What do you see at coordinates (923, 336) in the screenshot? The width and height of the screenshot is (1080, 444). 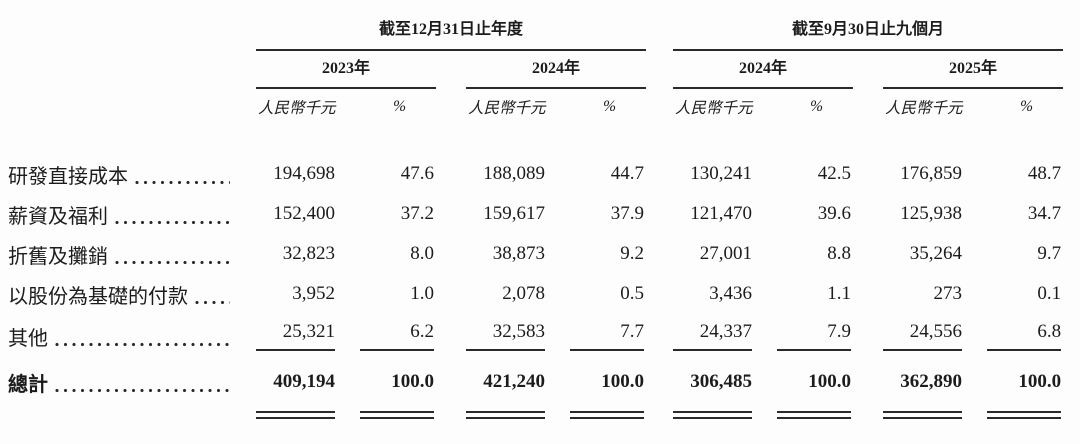 I see `cell-value: 24,556` at bounding box center [923, 336].